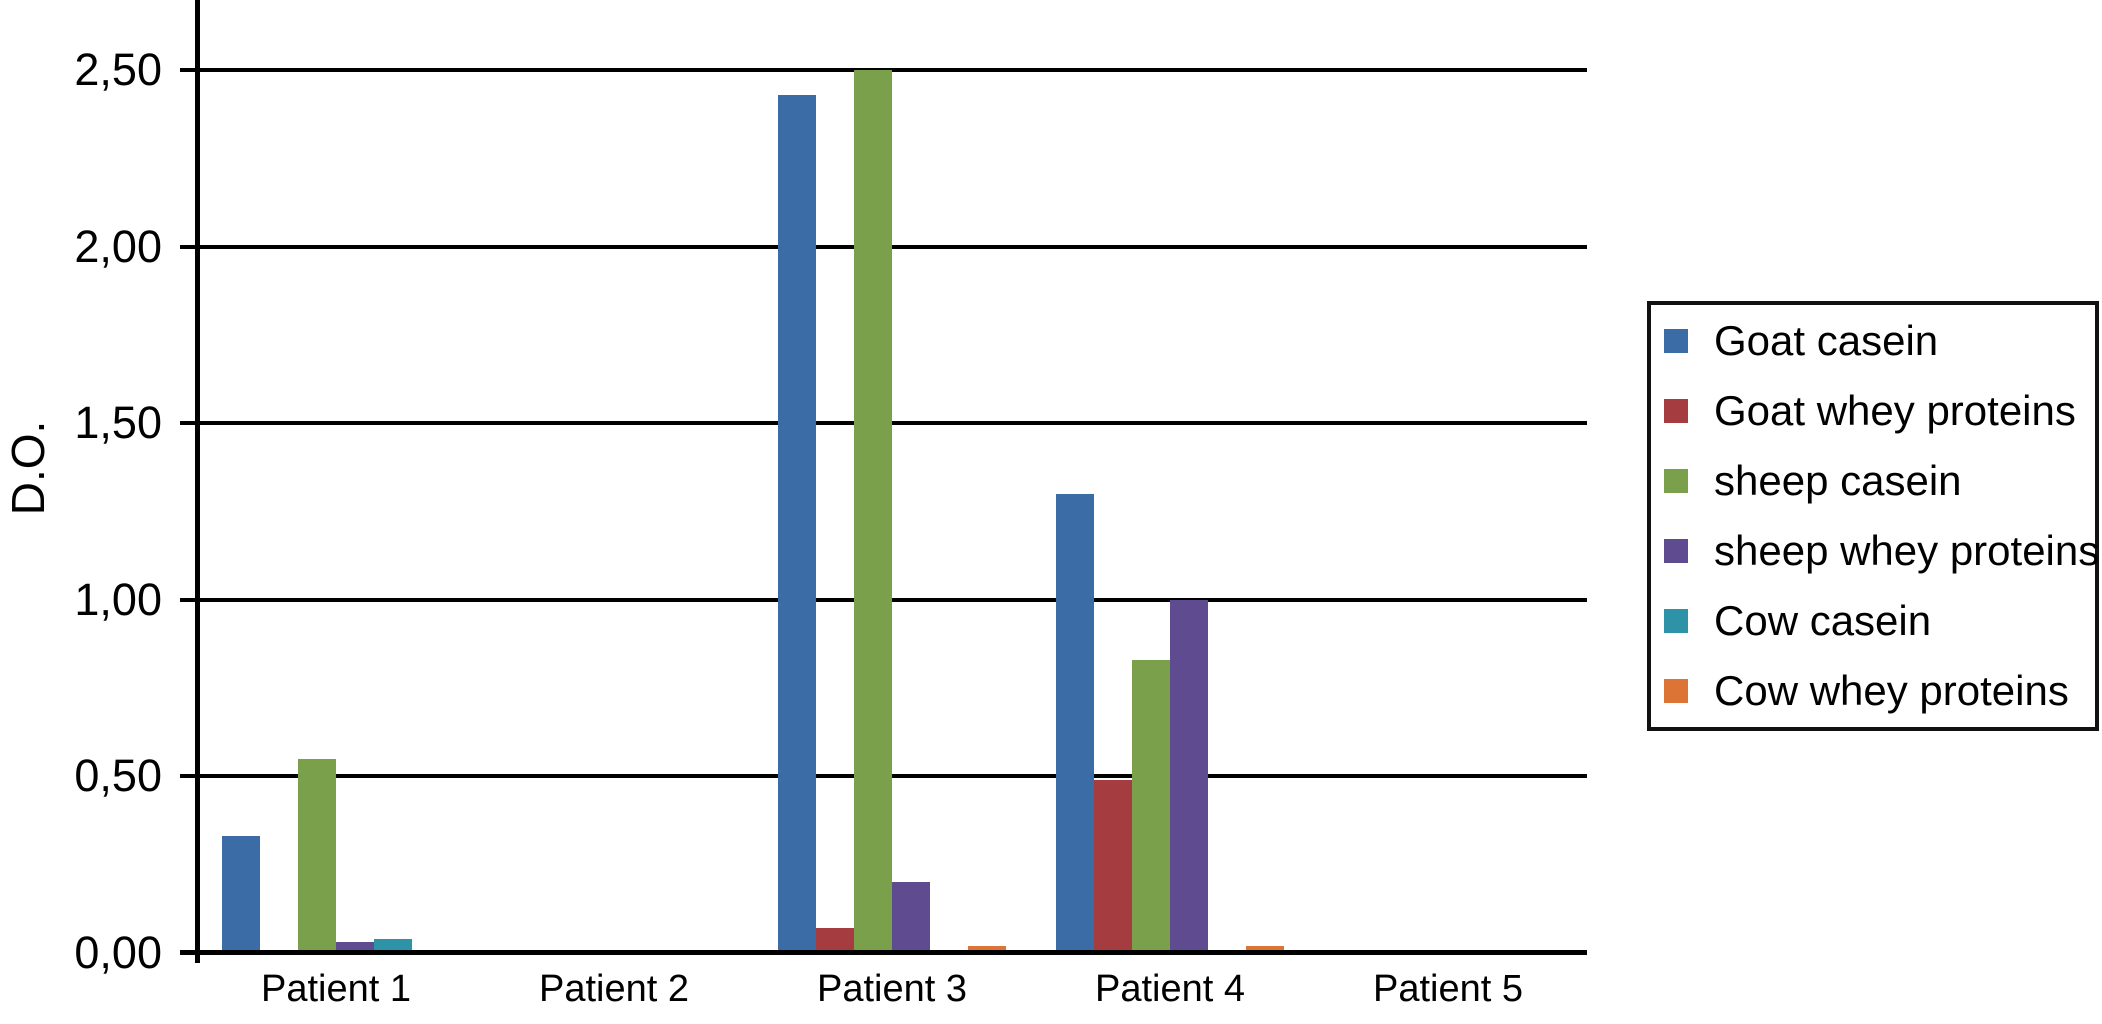  Describe the element at coordinates (1170, 989) in the screenshot. I see `x-axis-label: Patient 4` at that location.